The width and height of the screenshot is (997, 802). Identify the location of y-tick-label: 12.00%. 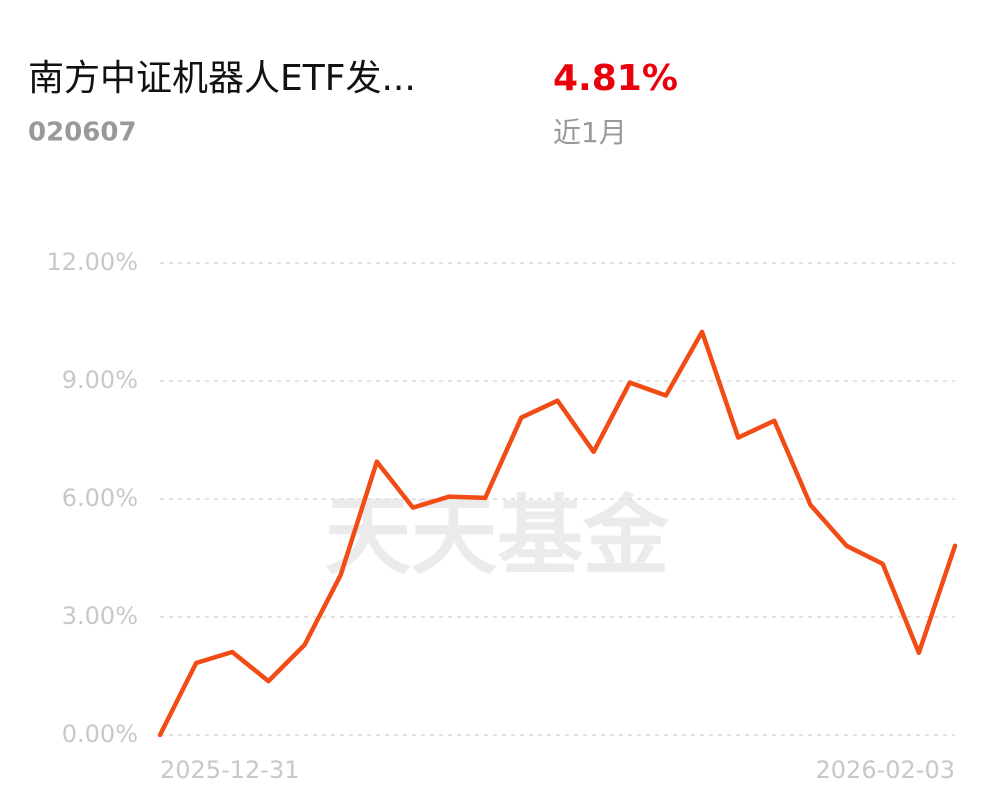
(92, 262).